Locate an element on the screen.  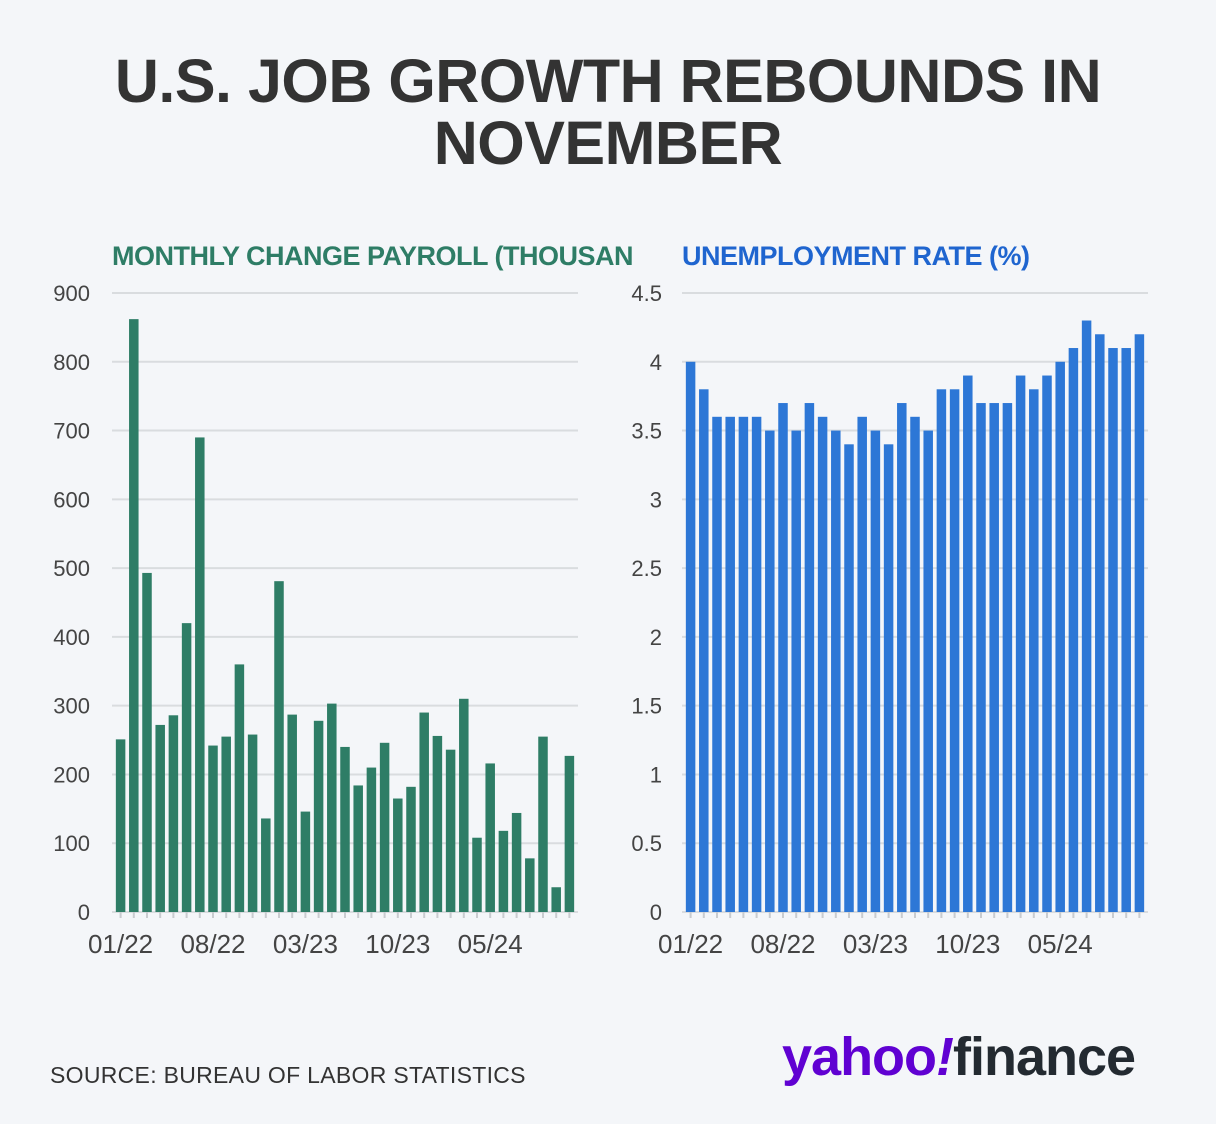
rate-y-tick-label: 1 is located at coordinates (656, 774).